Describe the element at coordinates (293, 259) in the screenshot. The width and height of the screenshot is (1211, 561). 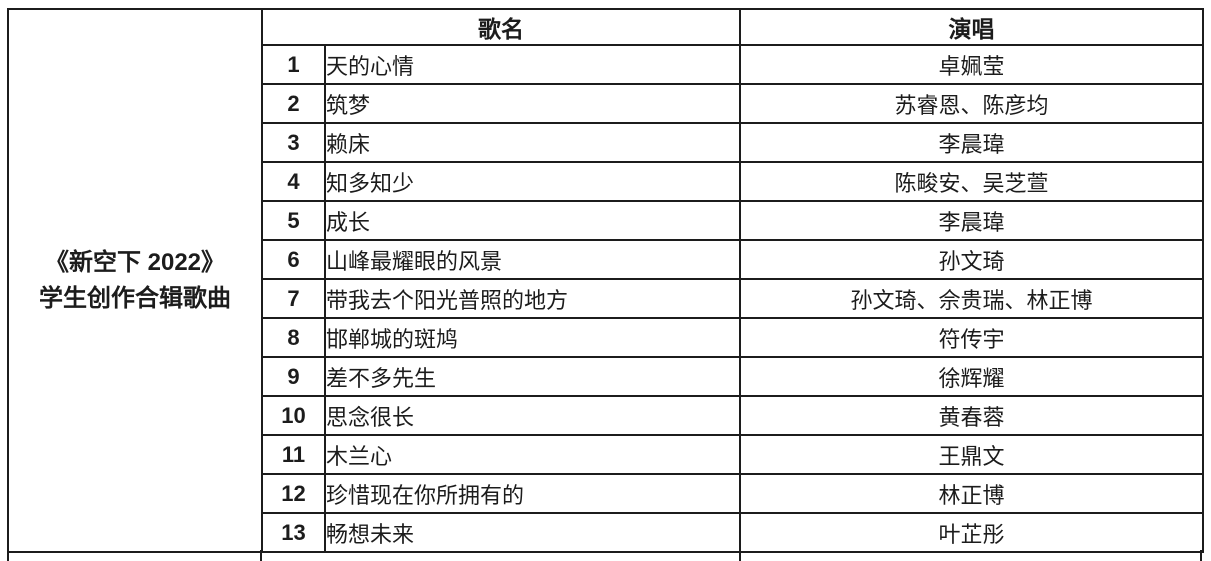
I see `row-number-cell: 6` at that location.